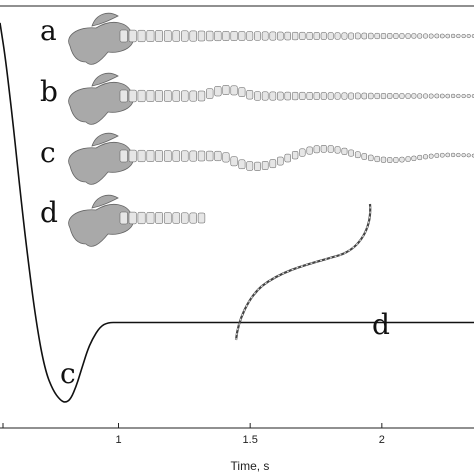 This screenshot has width=474, height=474. Describe the element at coordinates (250, 440) in the screenshot. I see `x-tick-label-1: 1.5` at that location.